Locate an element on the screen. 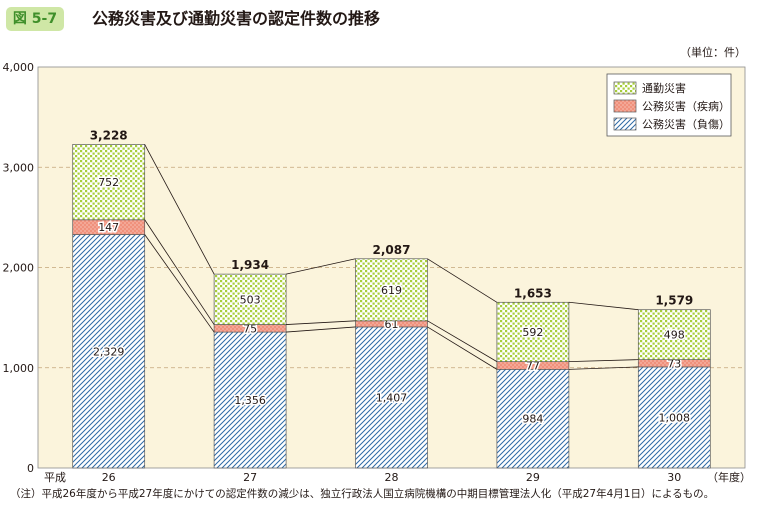 The width and height of the screenshot is (760, 525). x-tick-label: 29 is located at coordinates (533, 477).